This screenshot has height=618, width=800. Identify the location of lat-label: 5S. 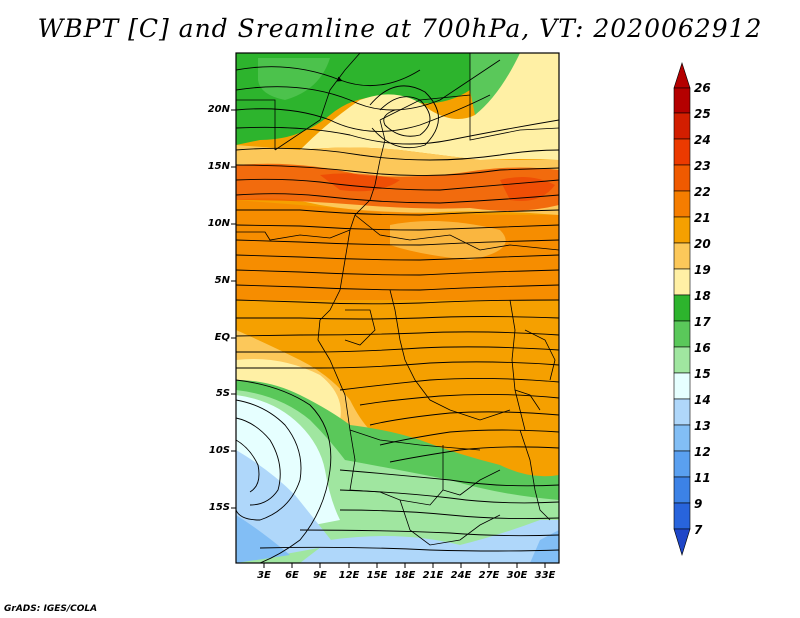
(222, 393).